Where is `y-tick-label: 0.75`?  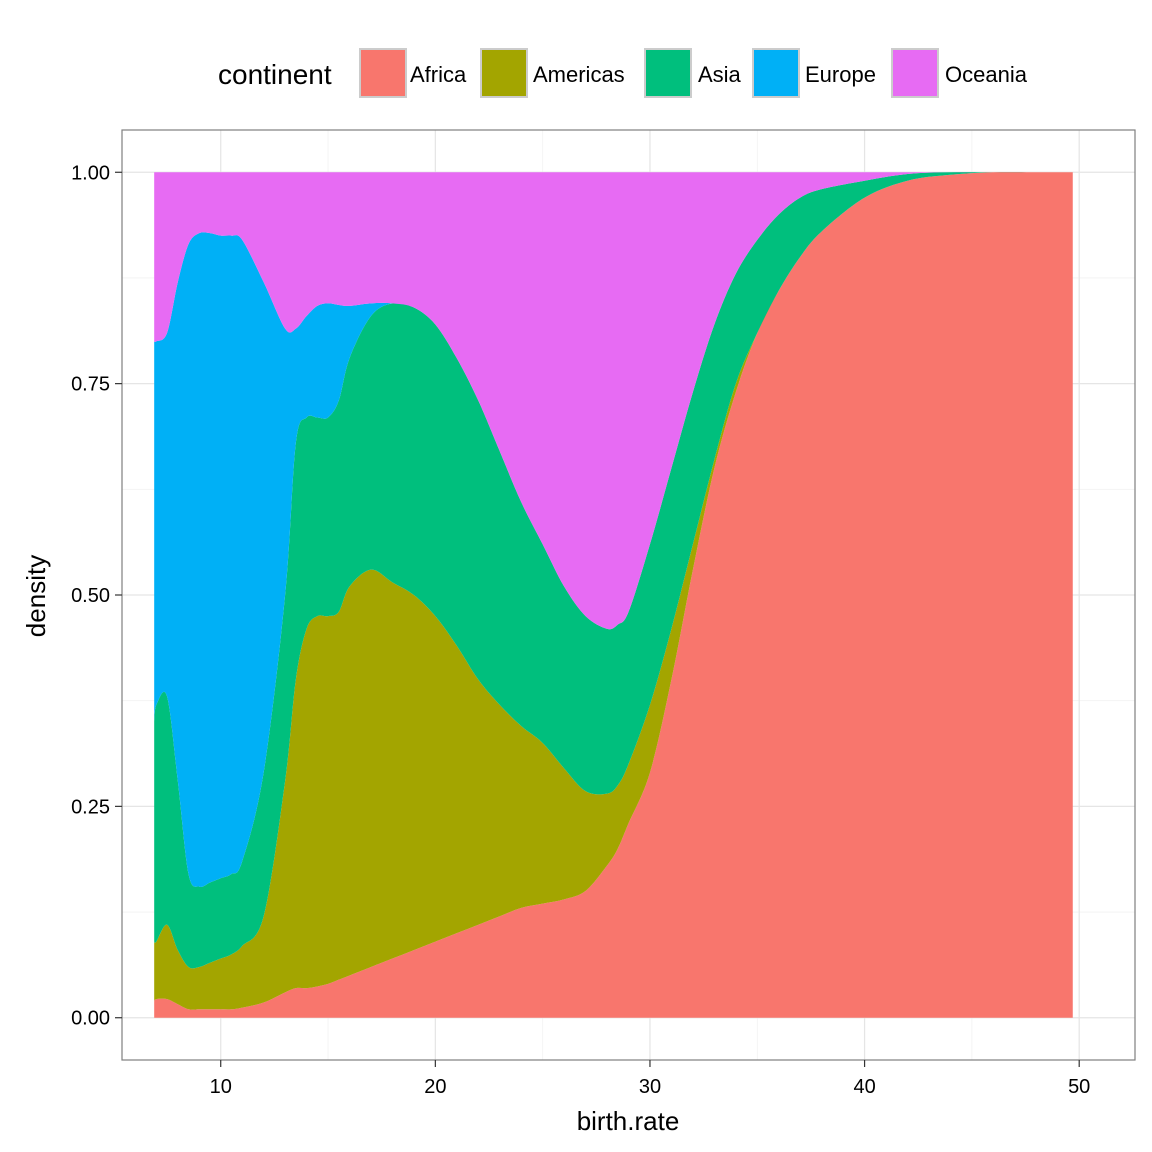 y-tick-label: 0.75 is located at coordinates (90, 385).